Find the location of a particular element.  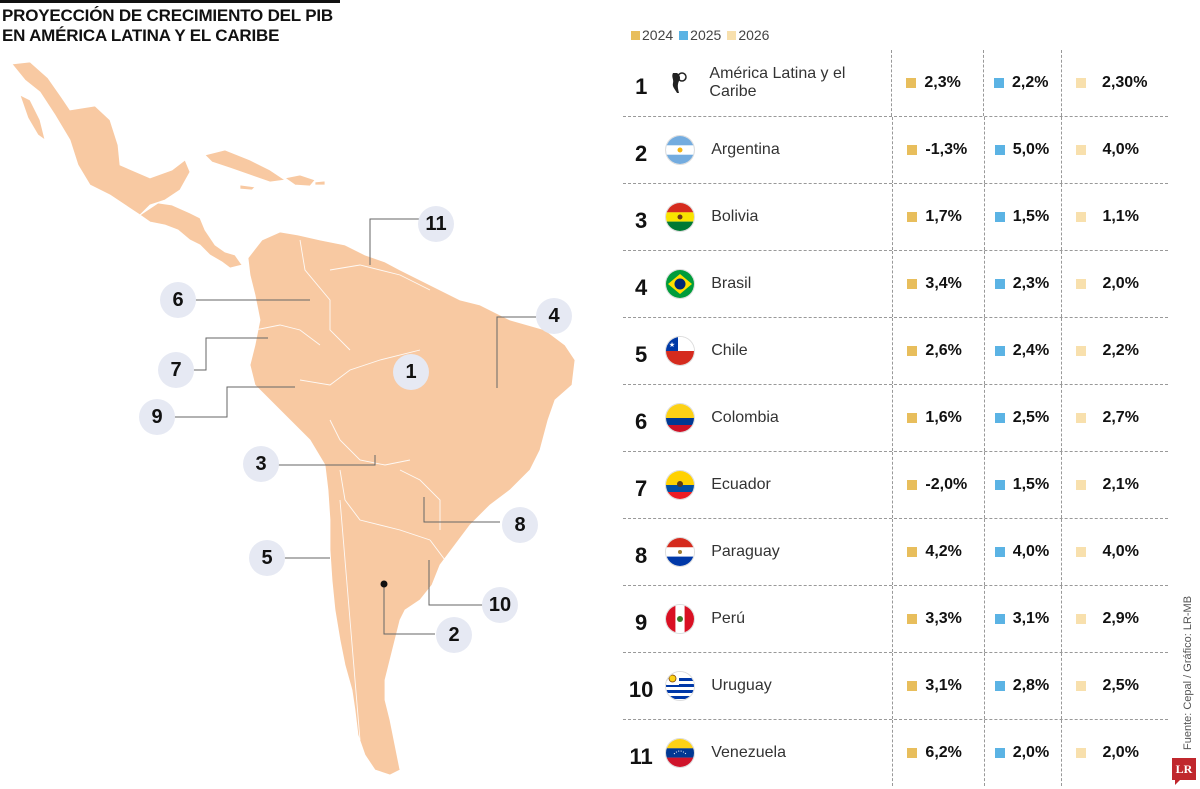

value-2026: 2,9% is located at coordinates (1114, 619).